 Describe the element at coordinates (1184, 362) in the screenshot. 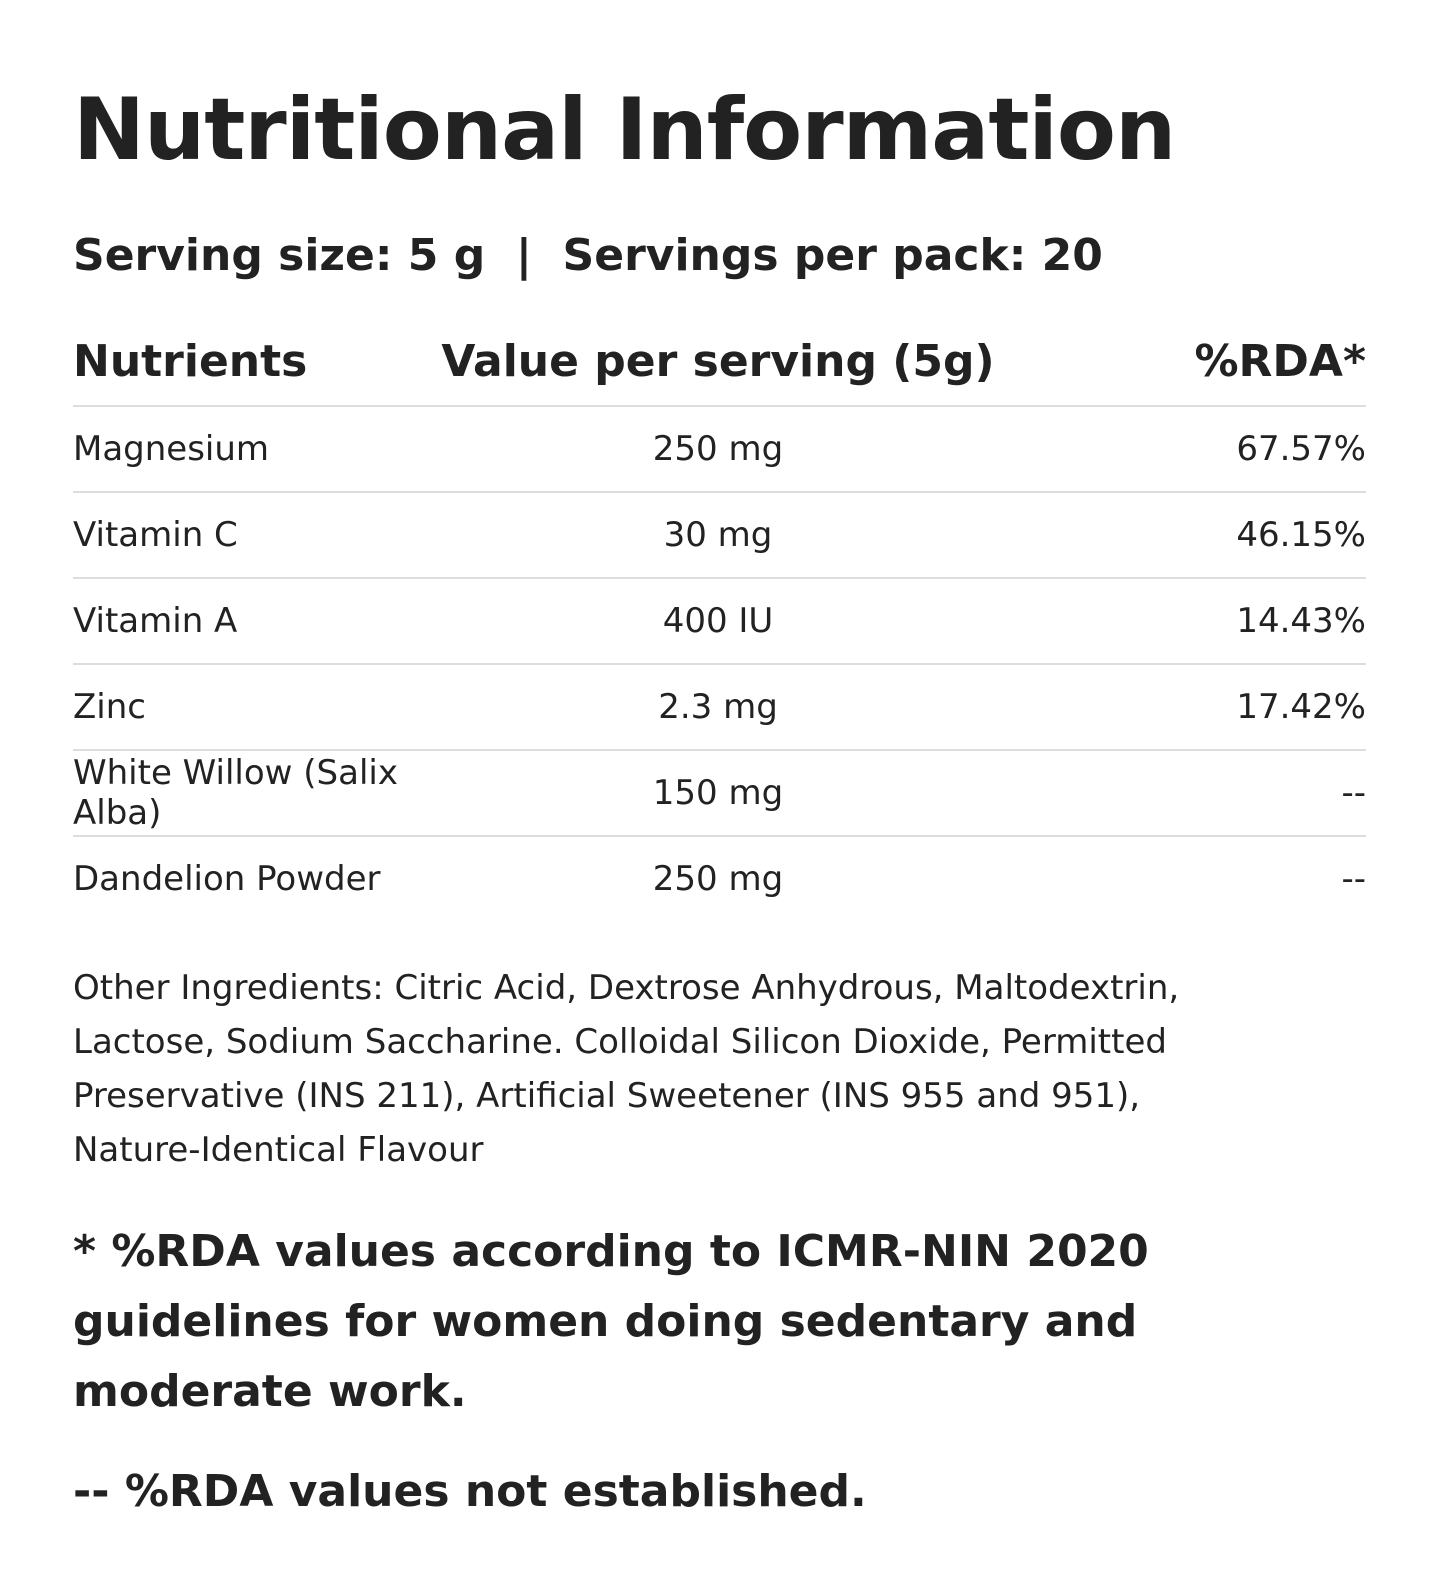

I see `column-header: %RDA*` at that location.